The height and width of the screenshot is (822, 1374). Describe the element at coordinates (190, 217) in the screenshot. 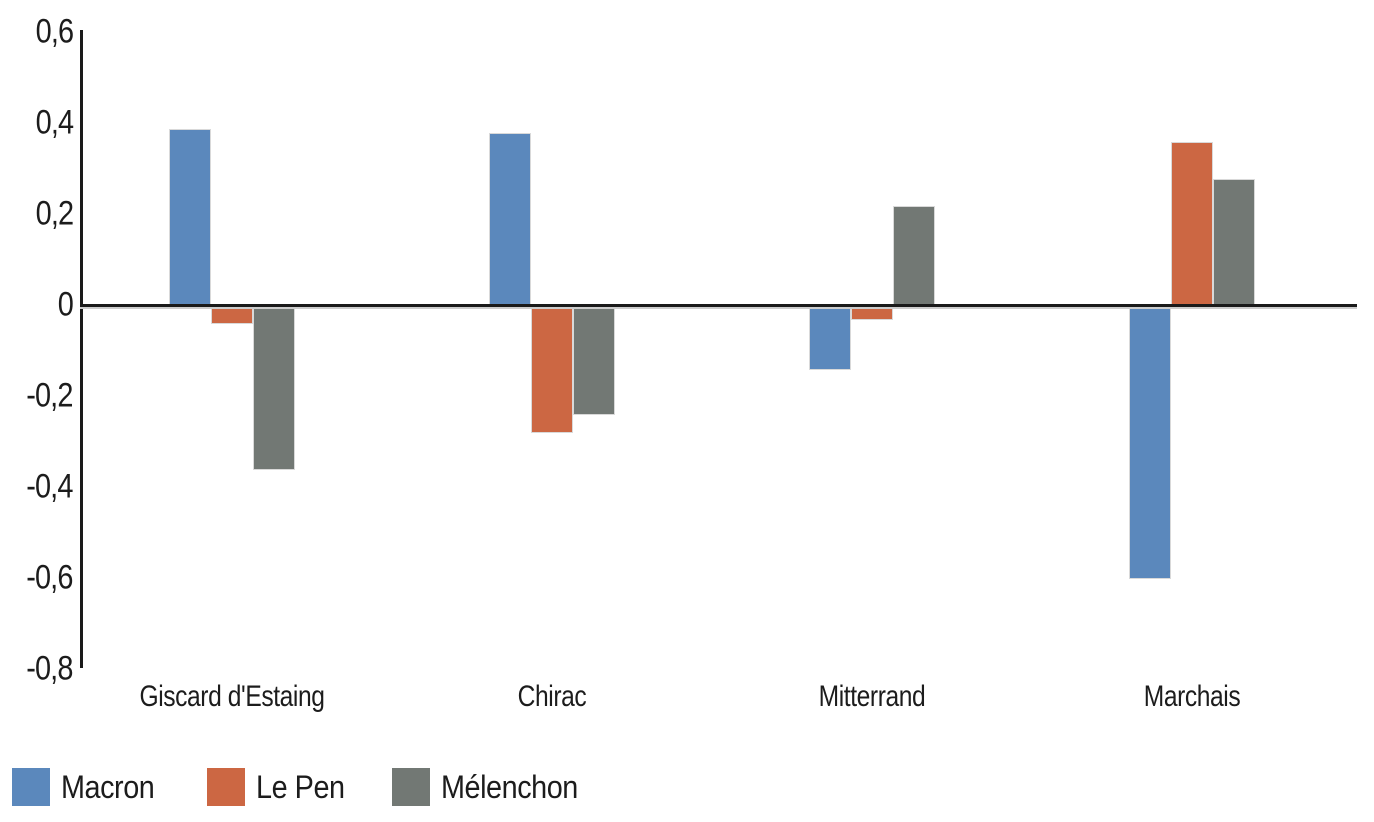

I see `bar-macron-giscard-d-estaing` at that location.